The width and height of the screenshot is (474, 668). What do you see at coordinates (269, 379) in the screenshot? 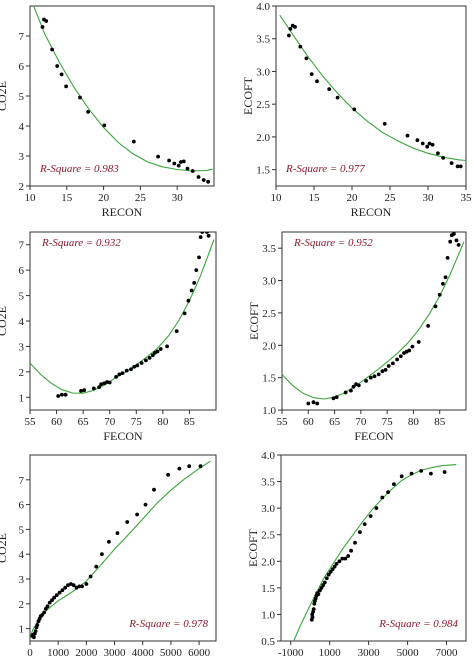
I see `y-tick-label: 1.5` at bounding box center [269, 379].